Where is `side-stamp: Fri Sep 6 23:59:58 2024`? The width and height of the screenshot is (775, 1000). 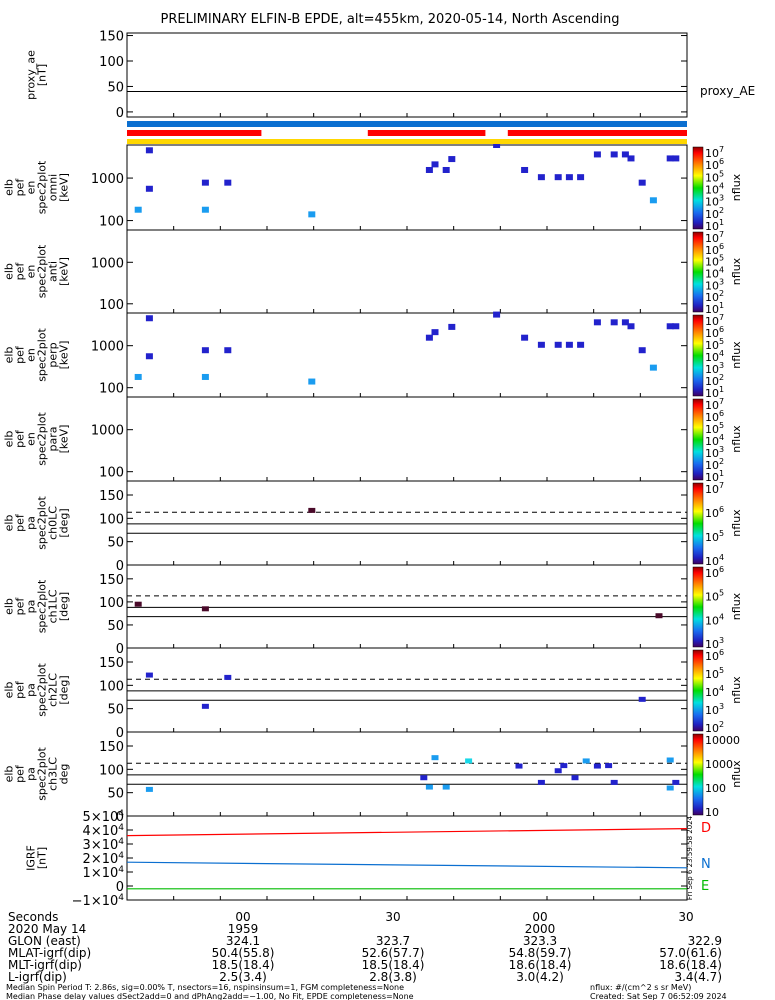
side-stamp: Fri Sep 6 23:59:58 2024 is located at coordinates (690, 857).